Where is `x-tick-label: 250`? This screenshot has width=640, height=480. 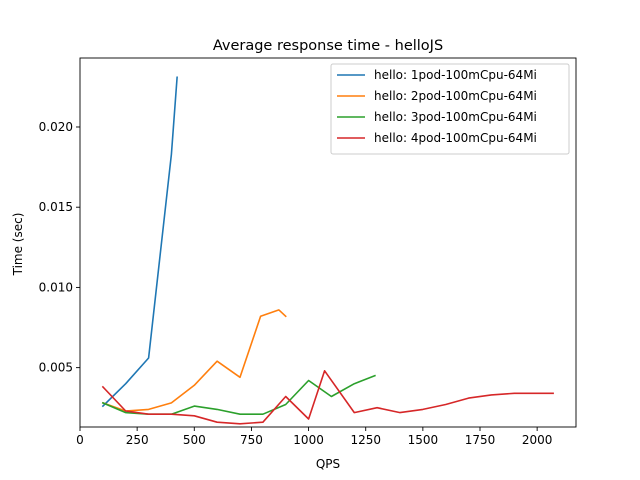 x-tick-label: 250 is located at coordinates (137, 440).